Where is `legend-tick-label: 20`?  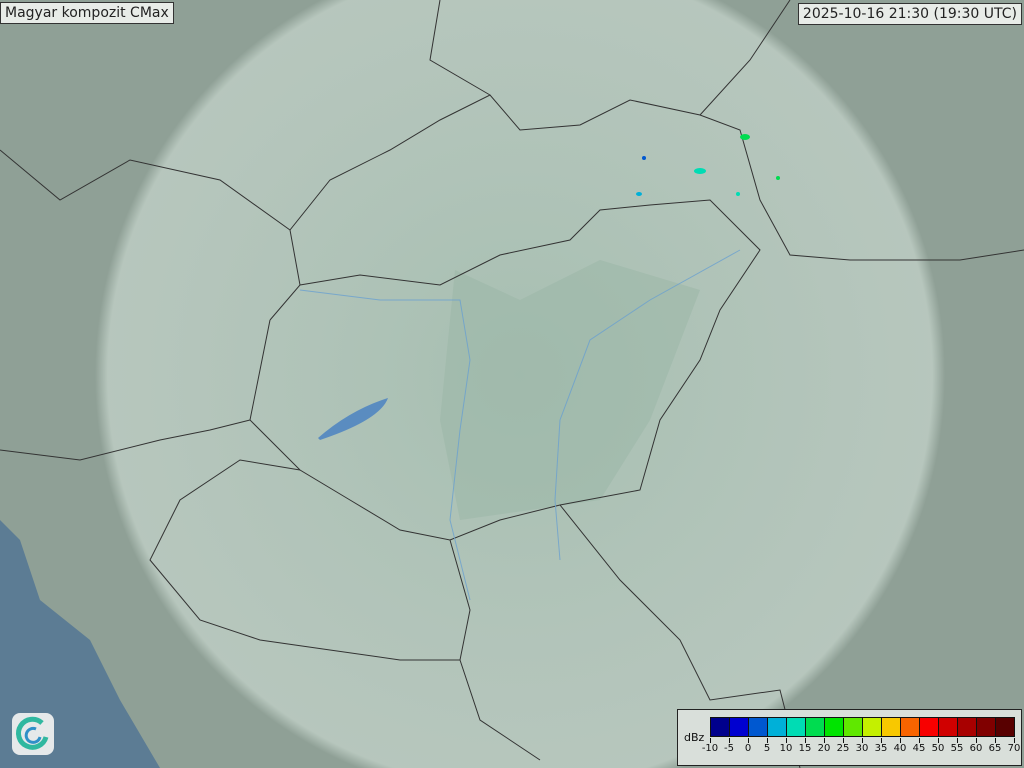 legend-tick-label: 20 is located at coordinates (824, 748).